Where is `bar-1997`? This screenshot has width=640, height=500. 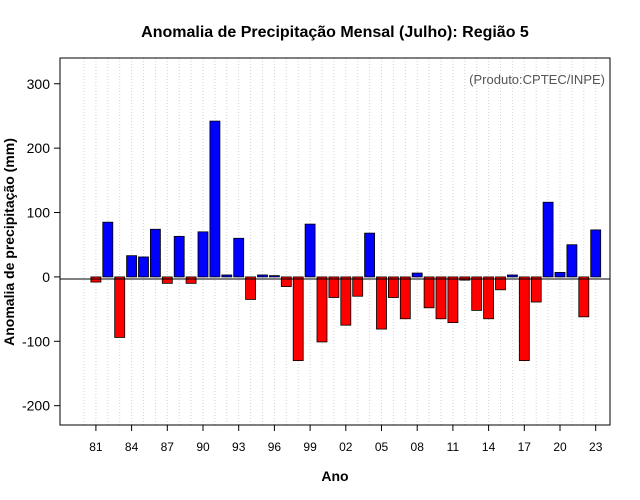 bar-1997 is located at coordinates (286, 281).